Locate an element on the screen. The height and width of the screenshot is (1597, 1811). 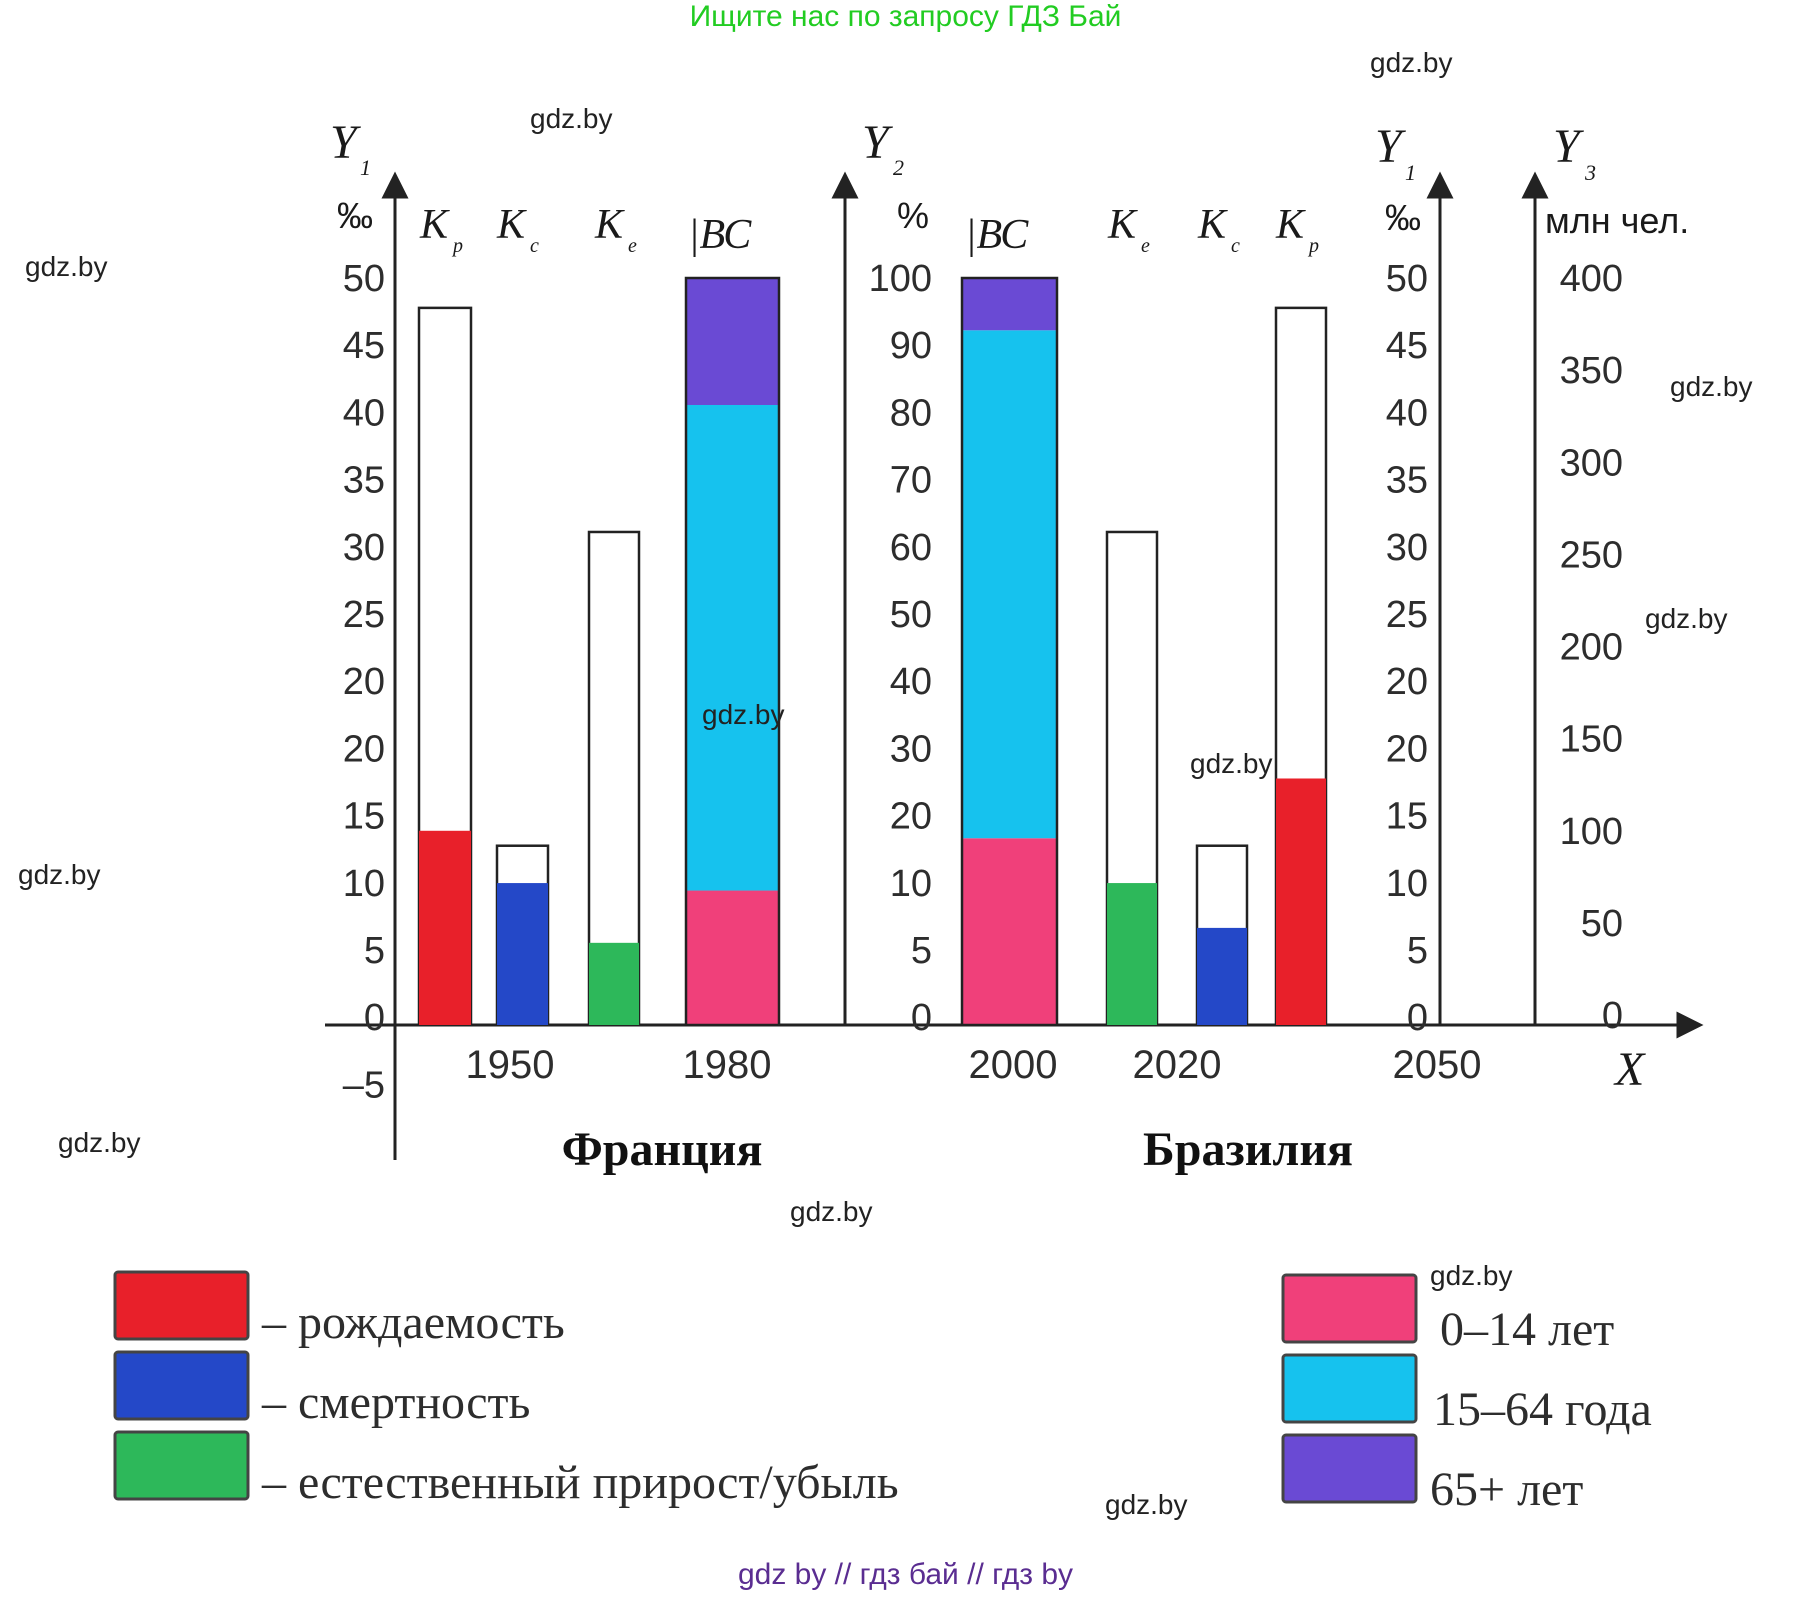
y1-axis-subscript: 1 is located at coordinates (365, 167).